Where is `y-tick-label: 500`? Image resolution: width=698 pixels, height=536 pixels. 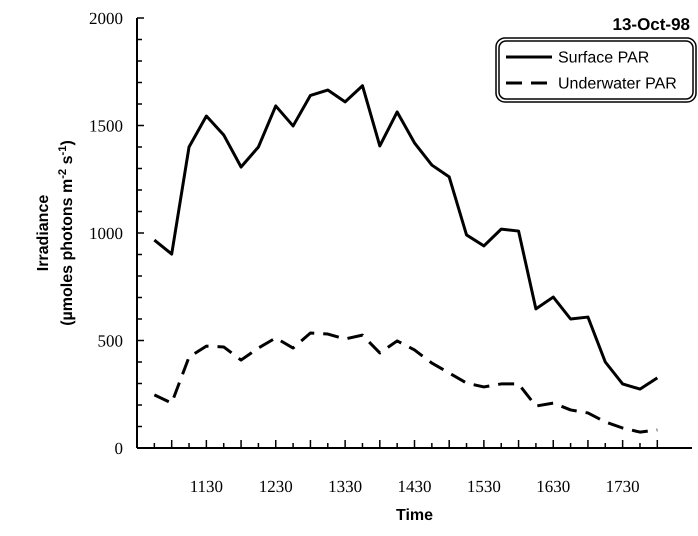 y-tick-label: 500 is located at coordinates (110, 340).